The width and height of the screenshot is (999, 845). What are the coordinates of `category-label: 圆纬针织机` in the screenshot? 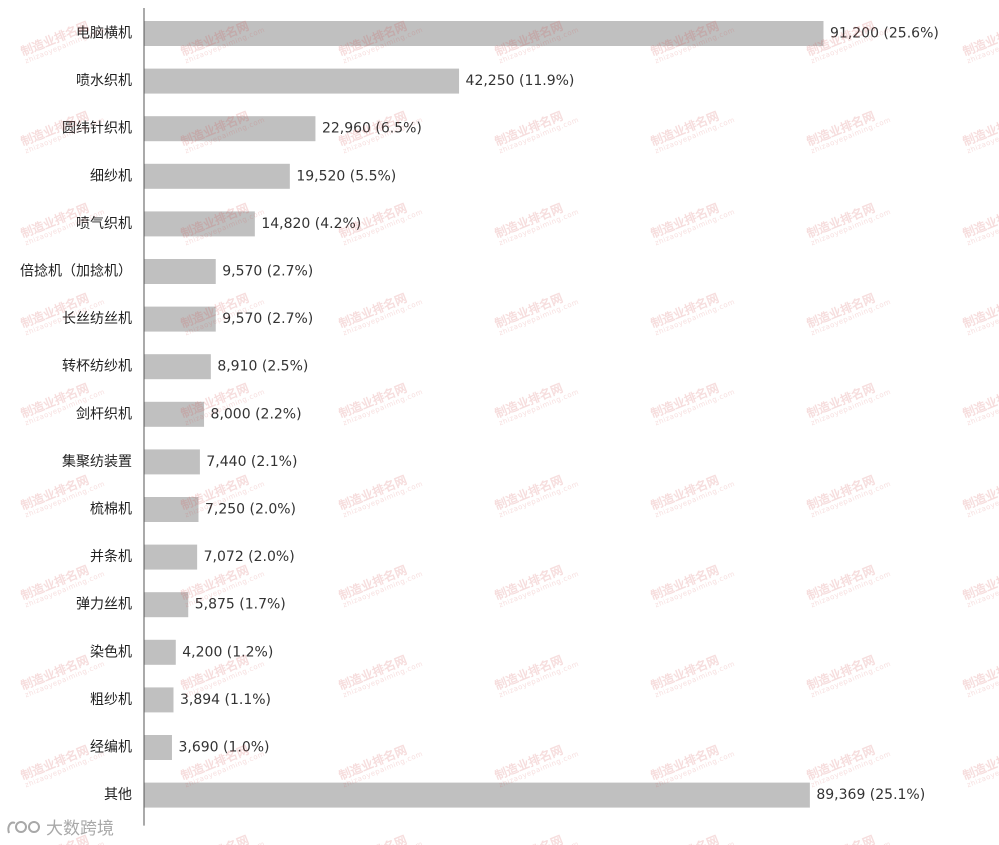 It's located at (97, 129).